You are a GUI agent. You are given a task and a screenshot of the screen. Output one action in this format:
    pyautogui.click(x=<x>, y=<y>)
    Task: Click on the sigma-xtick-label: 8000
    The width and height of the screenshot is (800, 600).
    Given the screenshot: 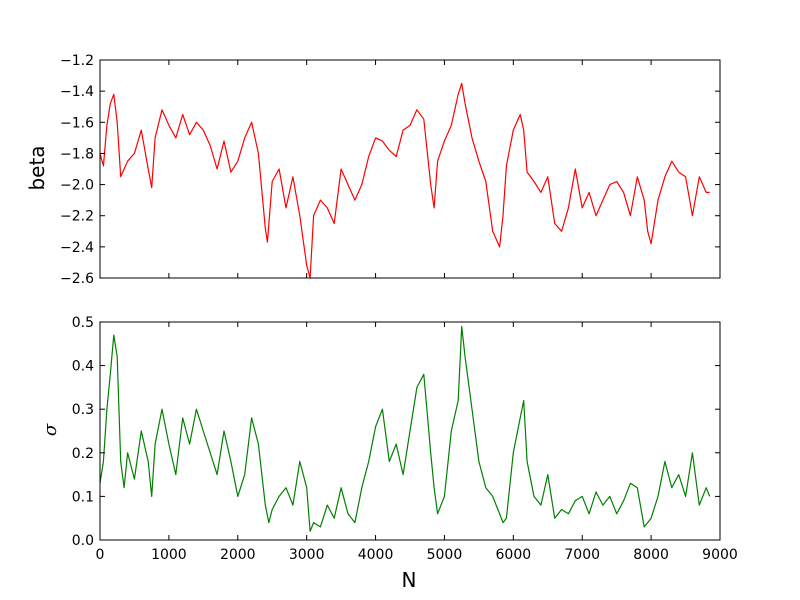 What is the action you would take?
    pyautogui.click(x=651, y=555)
    